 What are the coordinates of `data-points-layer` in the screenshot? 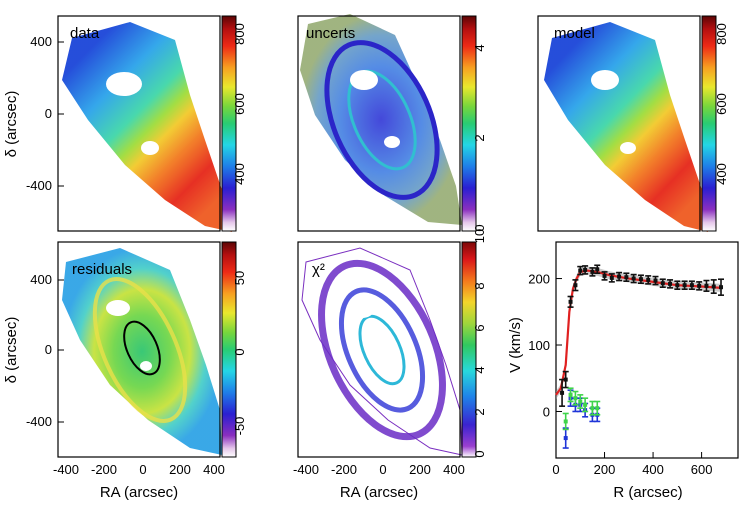 It's located at (642, 356).